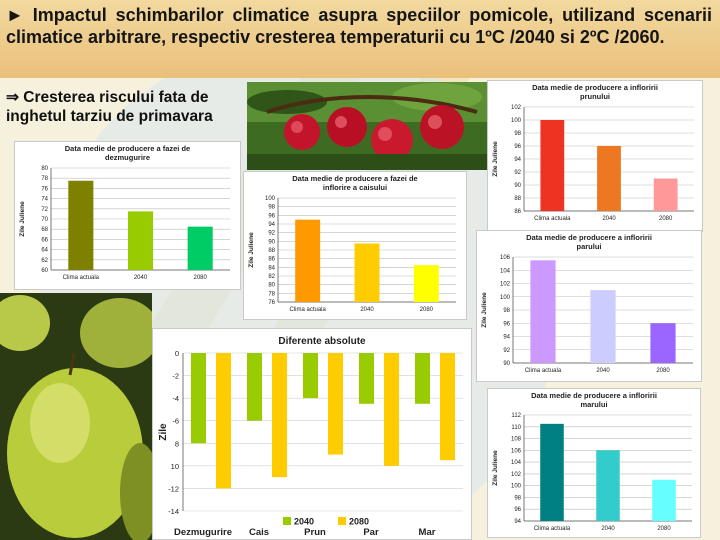 This screenshot has width=720, height=540. Describe the element at coordinates (391, 409) in the screenshot. I see `bar-2080-par` at that location.